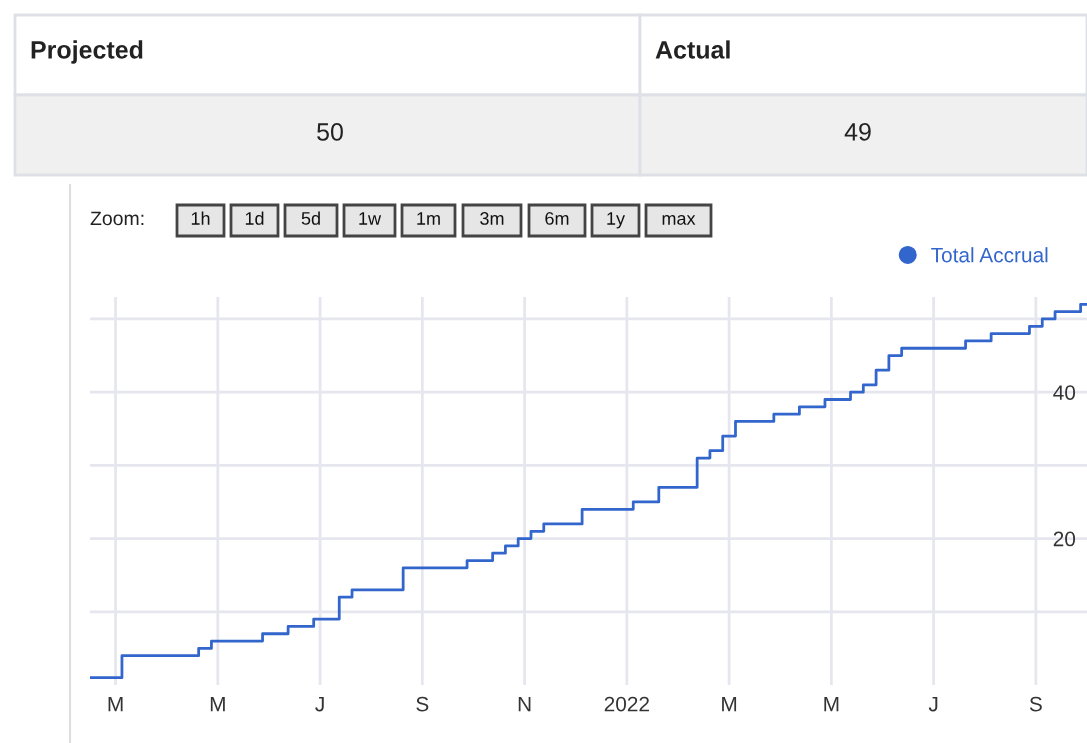 The width and height of the screenshot is (1087, 743). I want to click on text: 50, so click(330, 132).